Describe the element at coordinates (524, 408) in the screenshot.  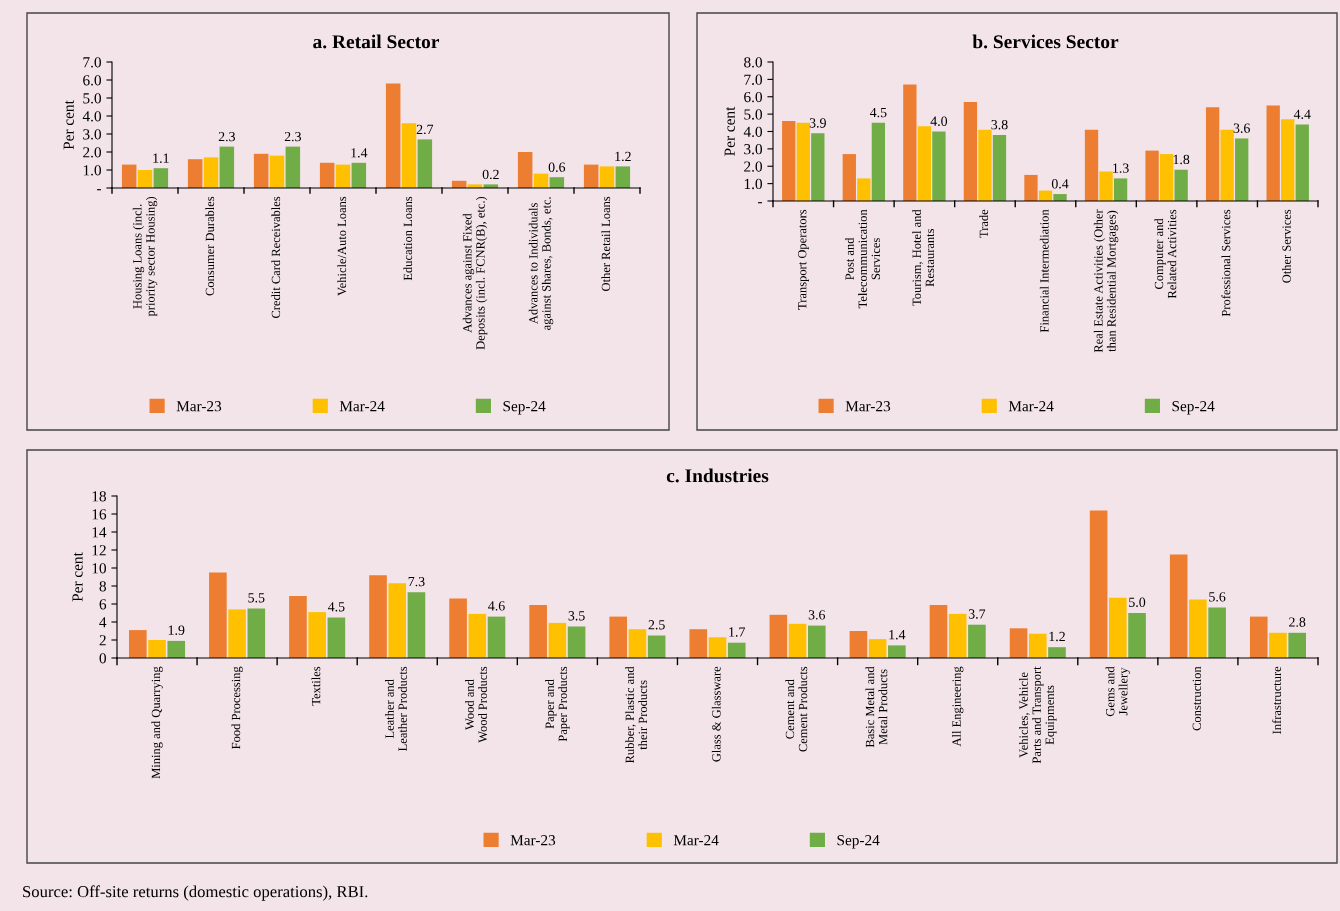
I see `legend-label: Sep-24` at that location.